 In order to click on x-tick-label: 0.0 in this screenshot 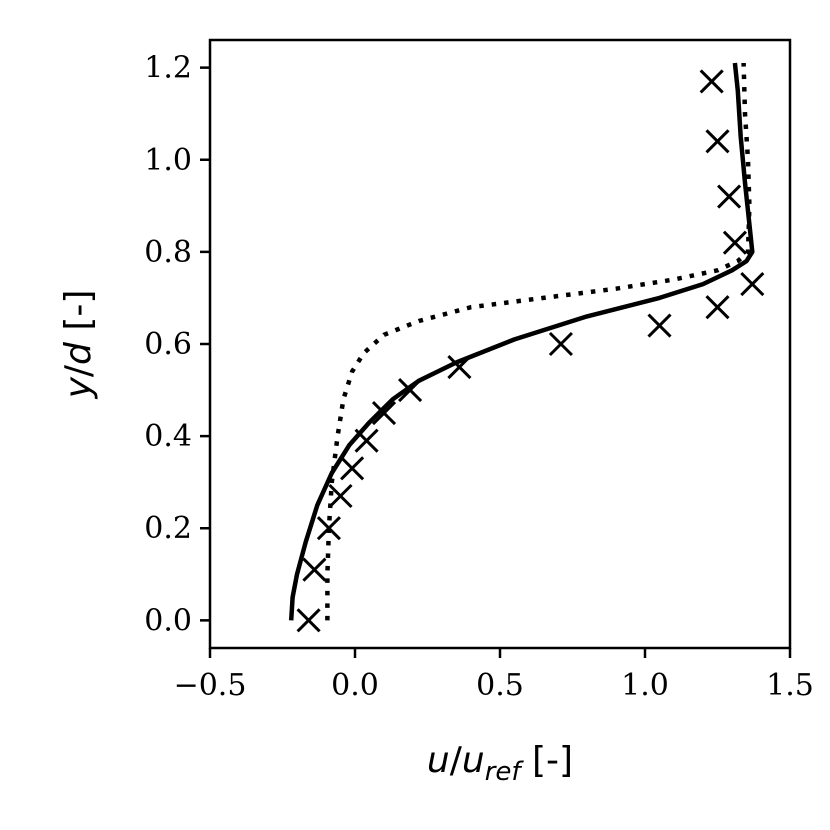, I will do `click(355, 685)`.